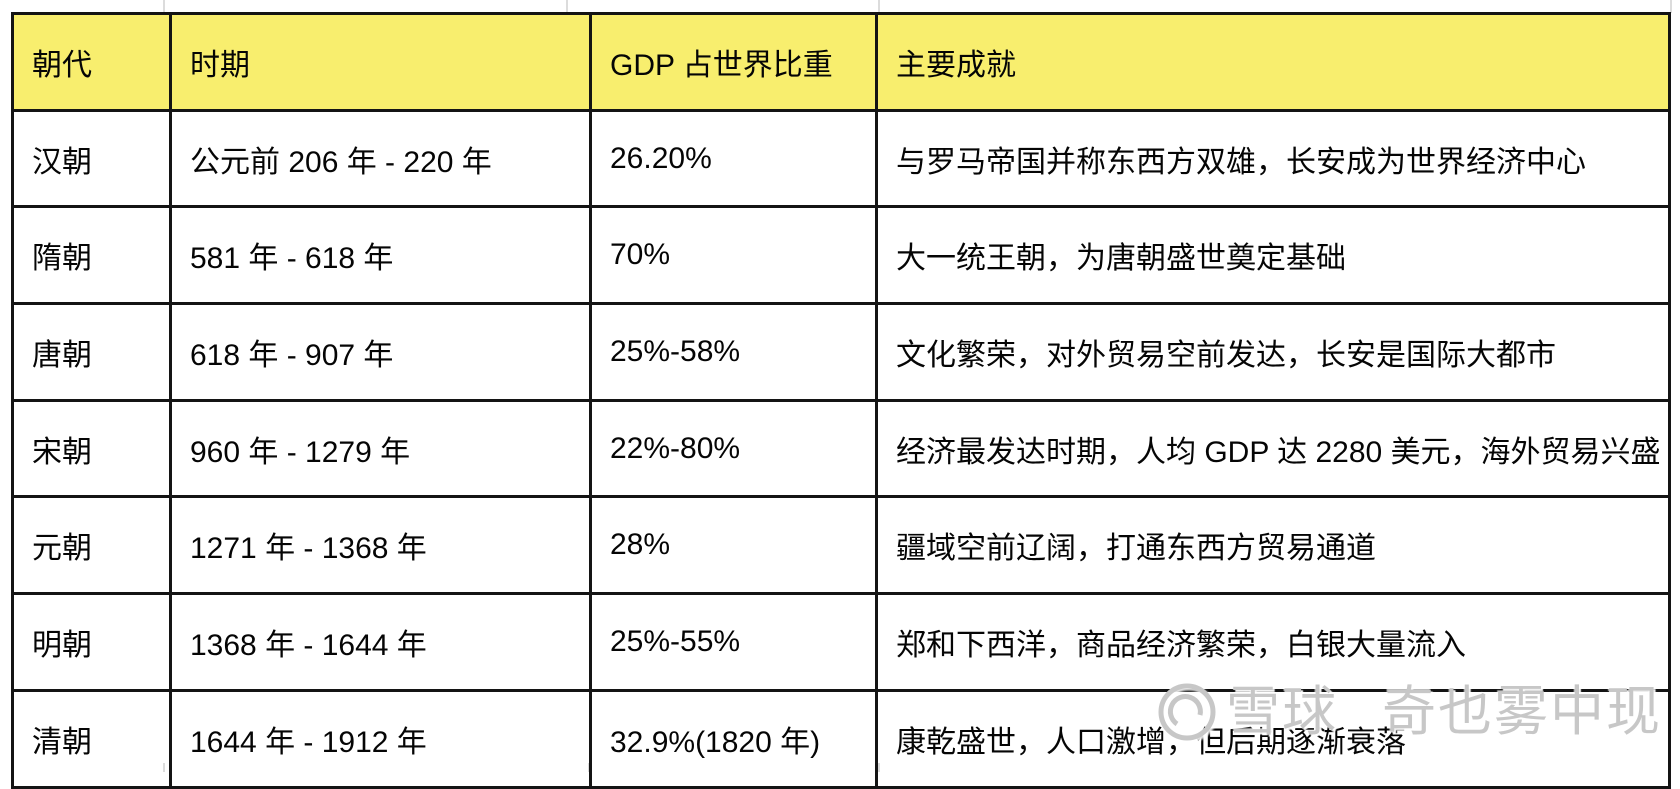 The width and height of the screenshot is (1680, 789). What do you see at coordinates (380, 448) in the screenshot?
I see `cell-period: 960 年 - 1279 年` at bounding box center [380, 448].